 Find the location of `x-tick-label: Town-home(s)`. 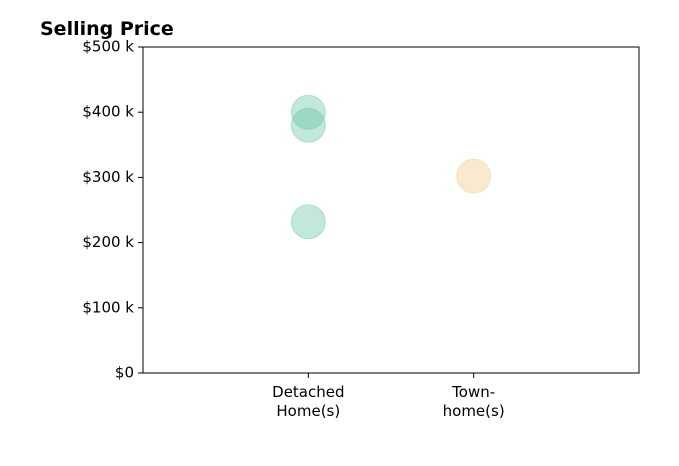

x-tick-label: Town-home(s) is located at coordinates (474, 401).